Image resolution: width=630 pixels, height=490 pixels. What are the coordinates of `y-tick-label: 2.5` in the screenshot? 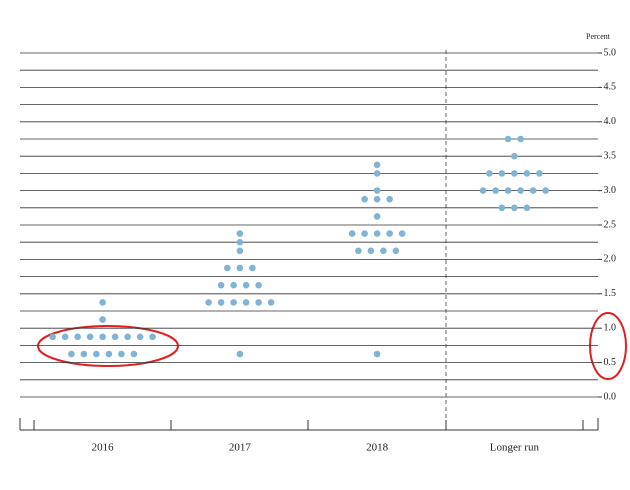 It's located at (610, 224).